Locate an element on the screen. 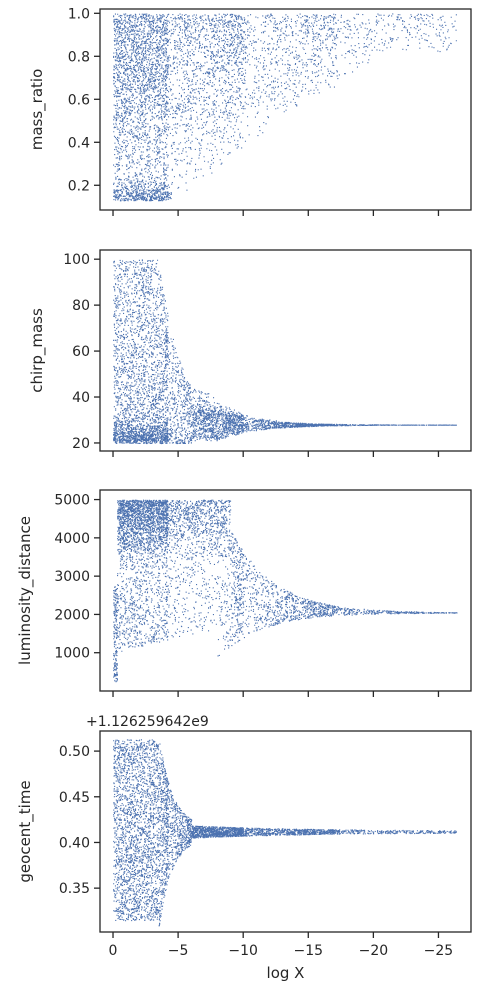  x-ticks-geocent-time: 0 −5 −10 −15 −20 −25 is located at coordinates (281, 945).